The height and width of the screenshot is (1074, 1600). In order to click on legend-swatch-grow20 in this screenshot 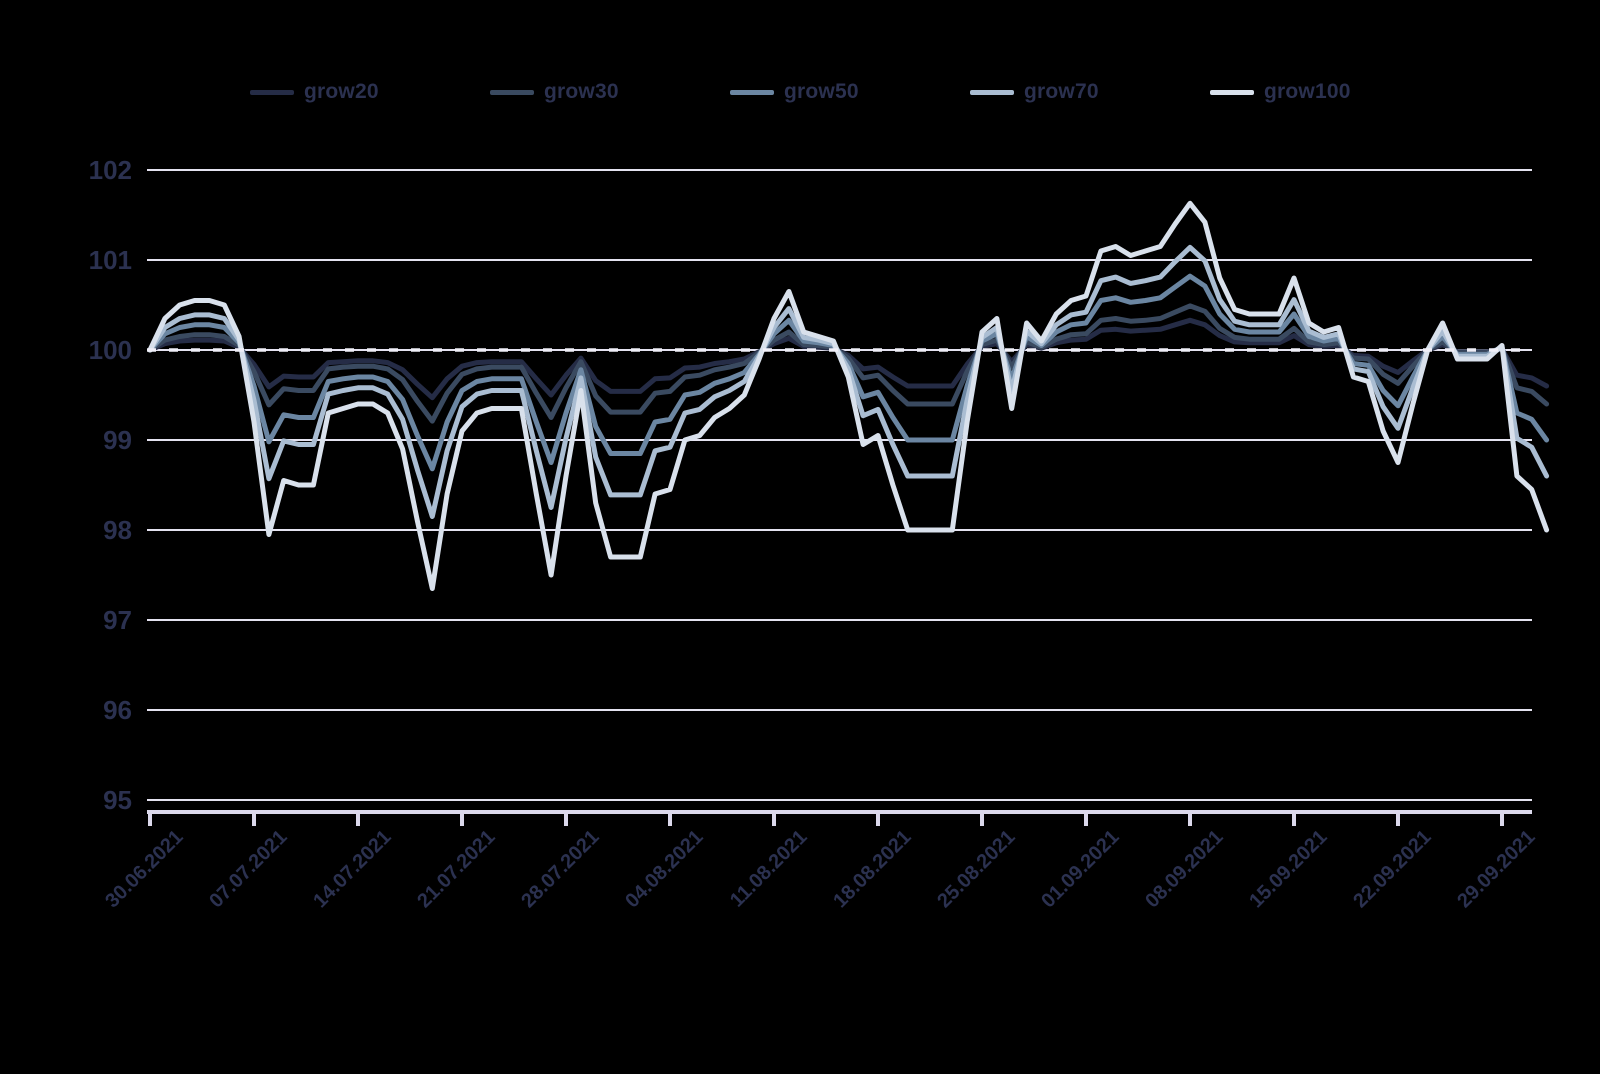, I will do `click(272, 92)`.